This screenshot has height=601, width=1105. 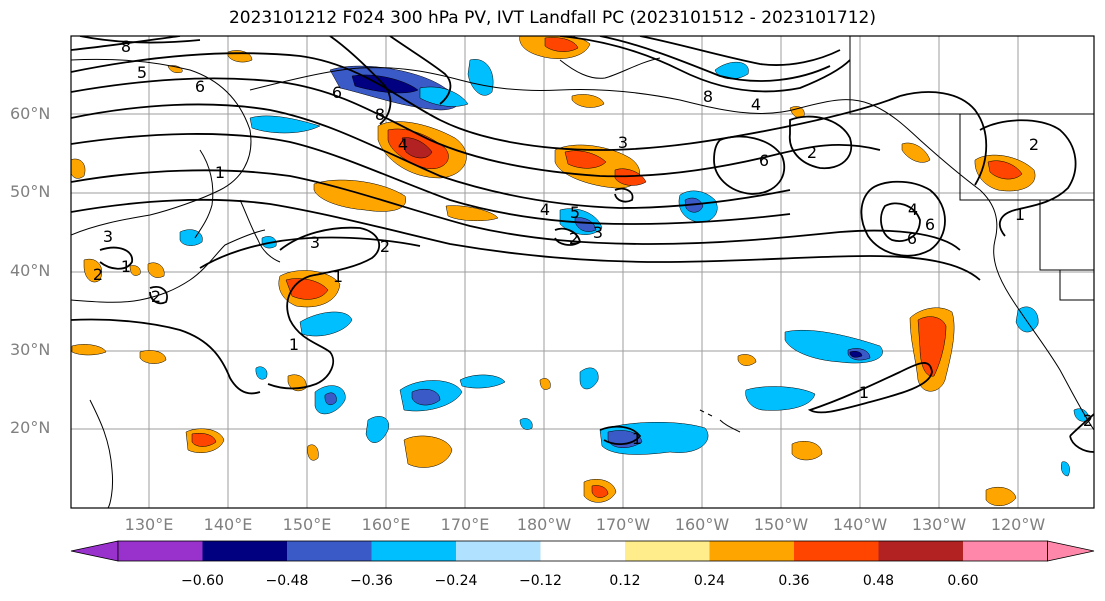 I want to click on lat-label-50n: 50°N, so click(x=30, y=191).